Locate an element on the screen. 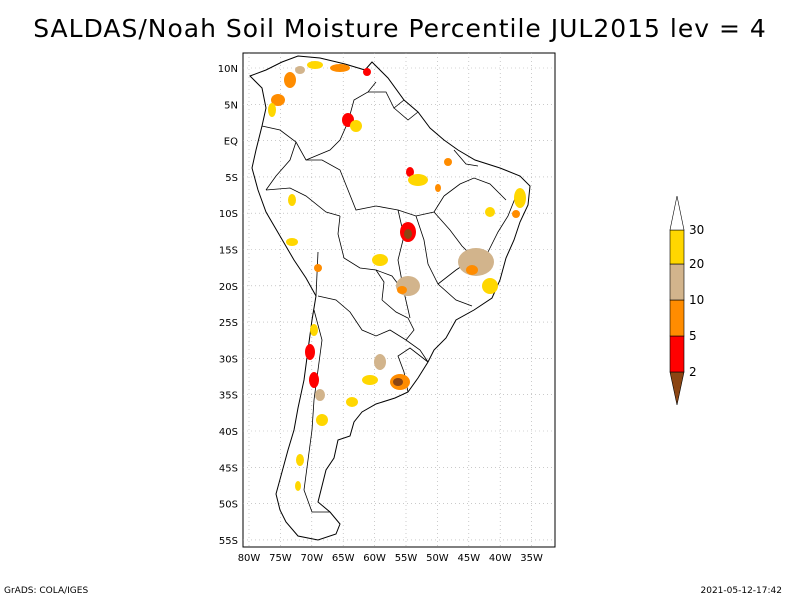 Image resolution: width=800 pixels, height=600 pixels. latitude-label: 5N is located at coordinates (231, 105).